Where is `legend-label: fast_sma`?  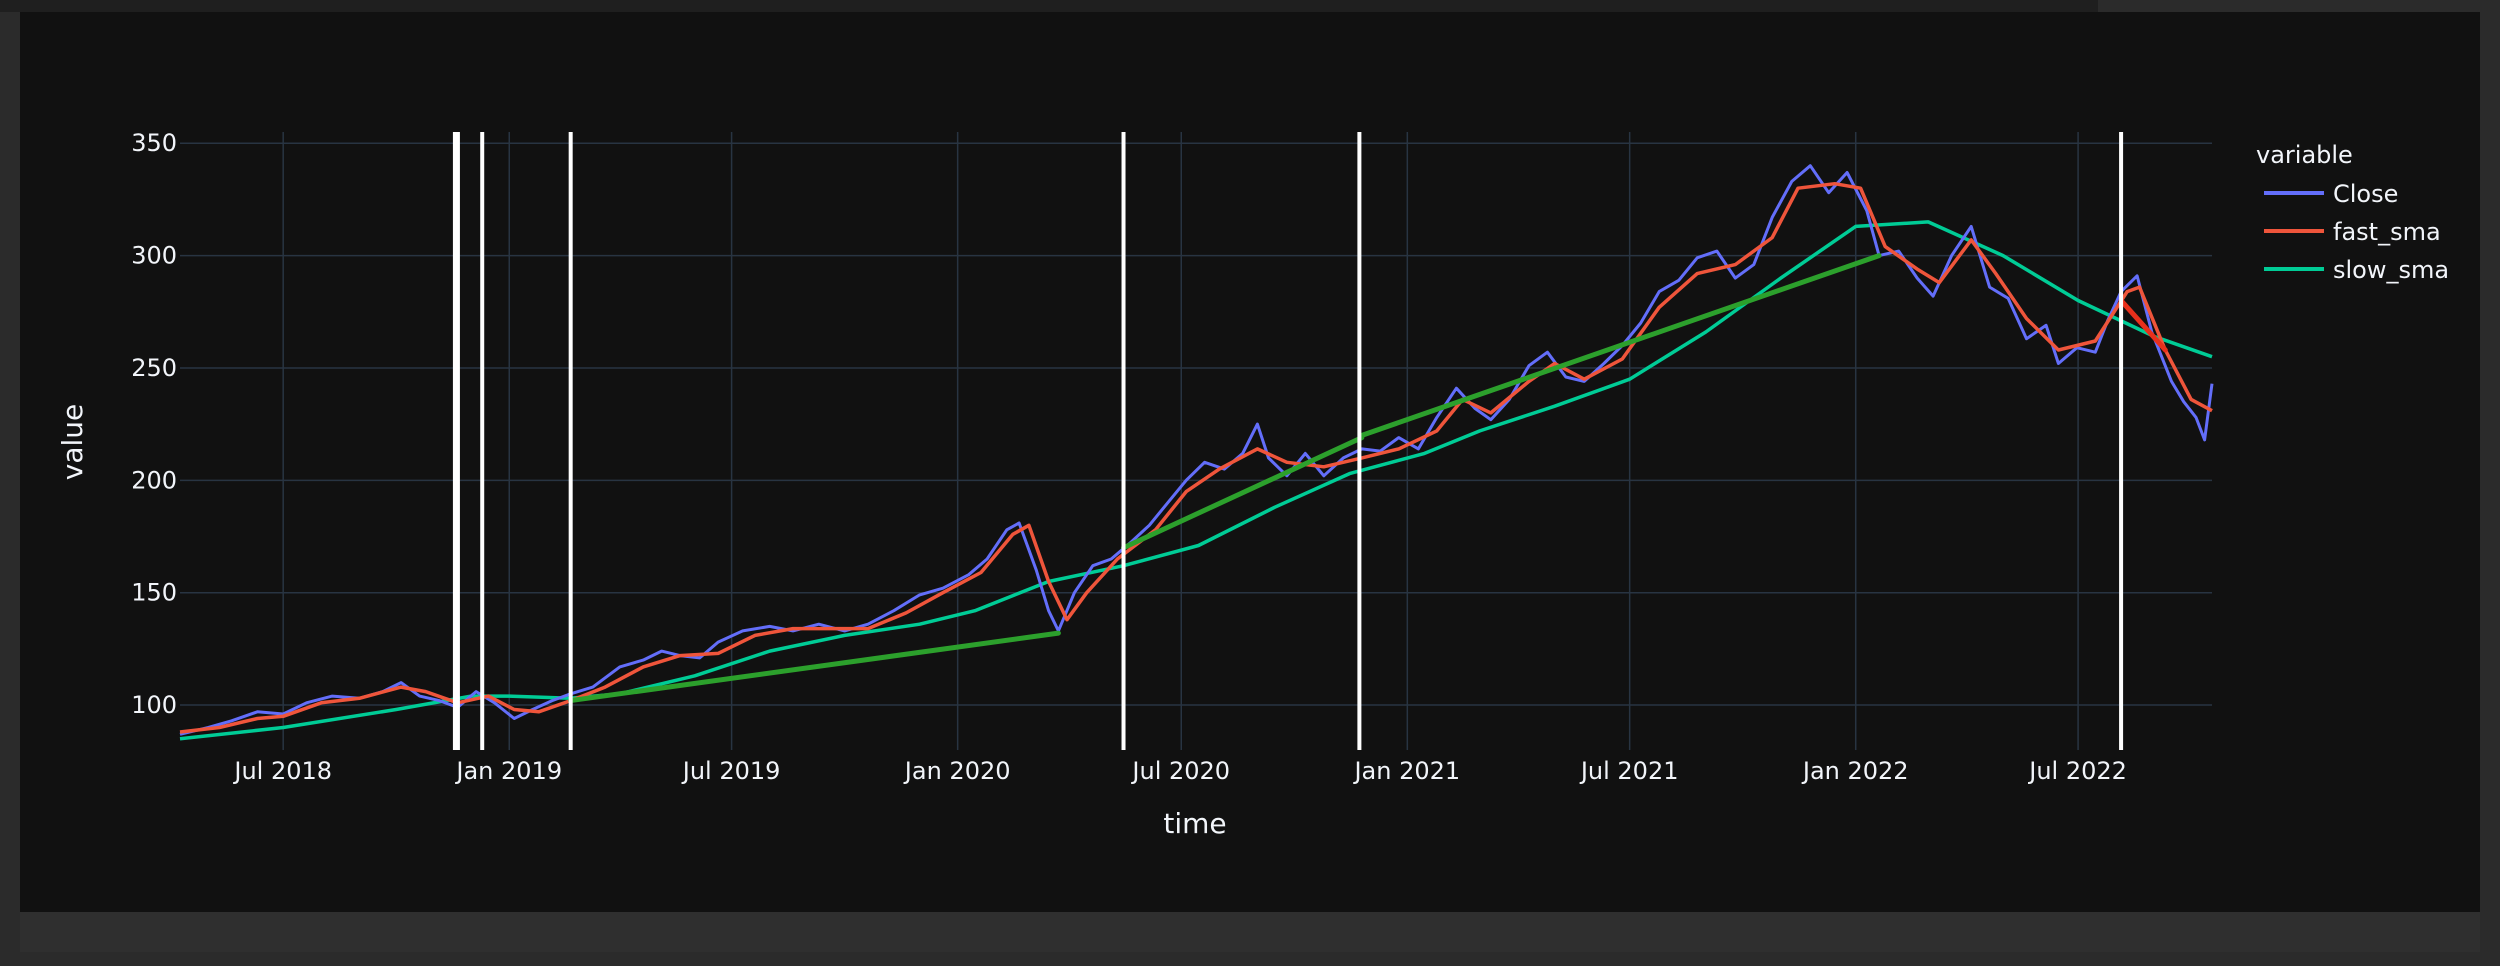 legend-label: fast_sma is located at coordinates (2387, 232).